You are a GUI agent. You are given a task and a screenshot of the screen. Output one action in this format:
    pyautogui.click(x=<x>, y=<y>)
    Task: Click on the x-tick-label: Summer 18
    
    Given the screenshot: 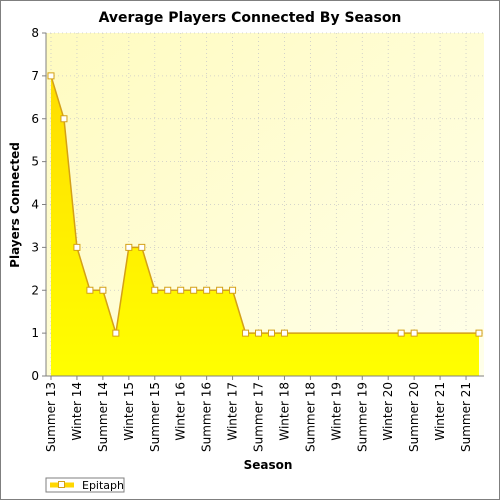 What is the action you would take?
    pyautogui.click(x=310, y=417)
    